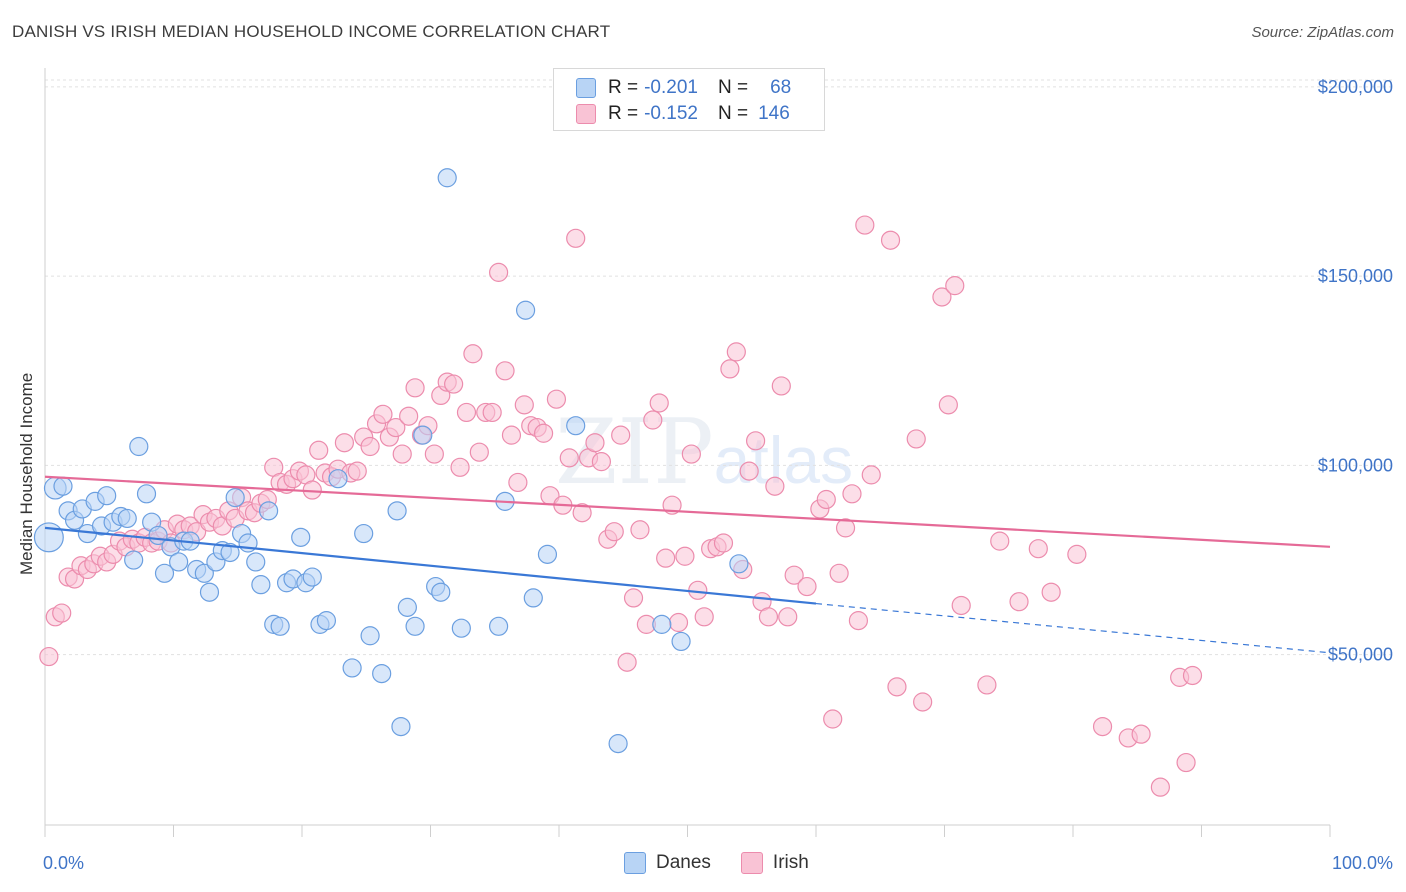 The image size is (1406, 892). I want to click on legend-swatch-danes, so click(586, 88).